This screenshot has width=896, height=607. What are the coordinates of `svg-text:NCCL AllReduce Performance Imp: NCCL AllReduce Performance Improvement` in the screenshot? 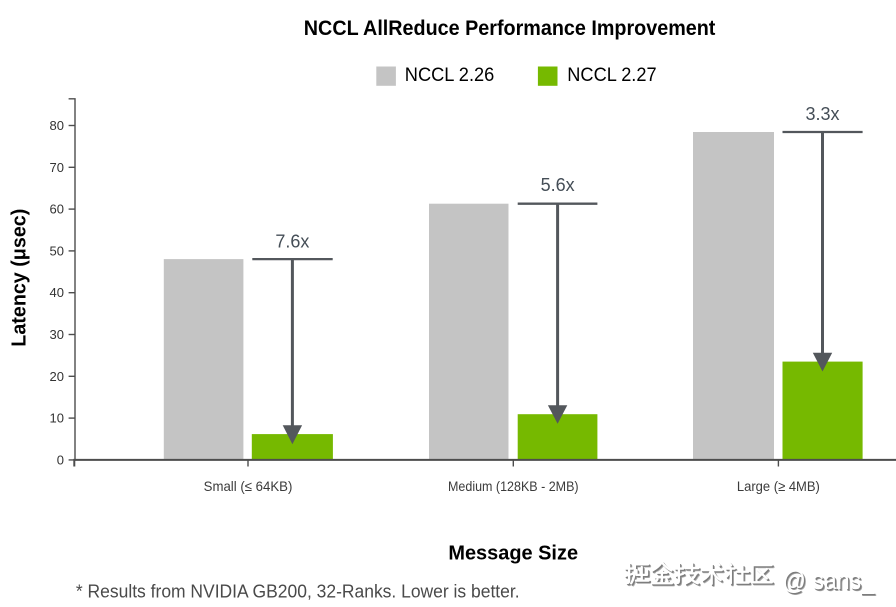 It's located at (510, 28).